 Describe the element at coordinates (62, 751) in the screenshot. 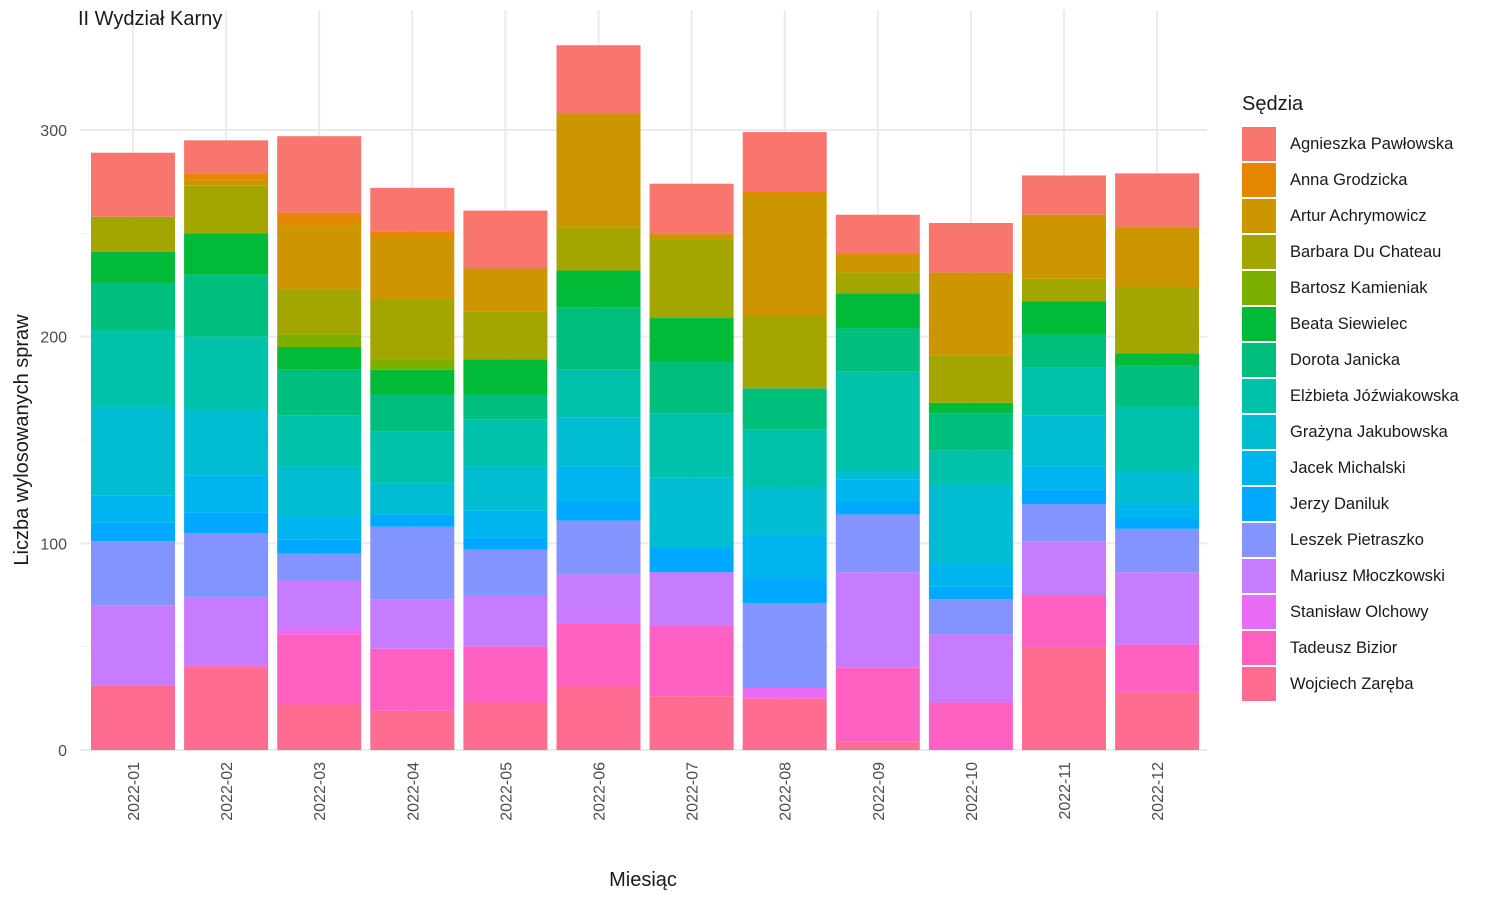

I see `y-tick-label: 0` at that location.